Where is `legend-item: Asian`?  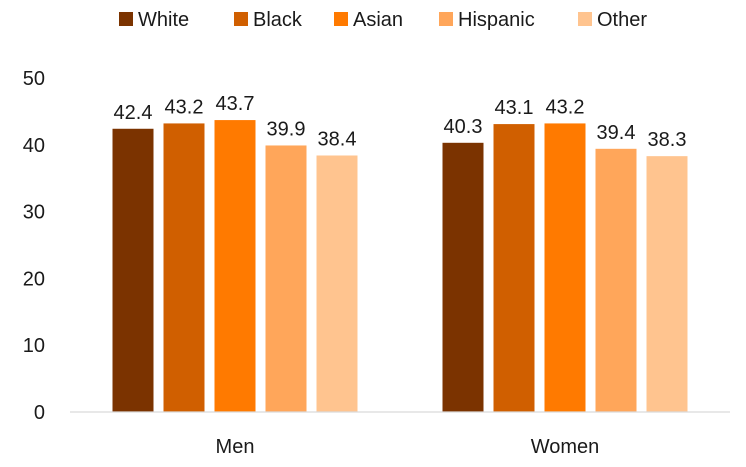
legend-item: Asian is located at coordinates (368, 20).